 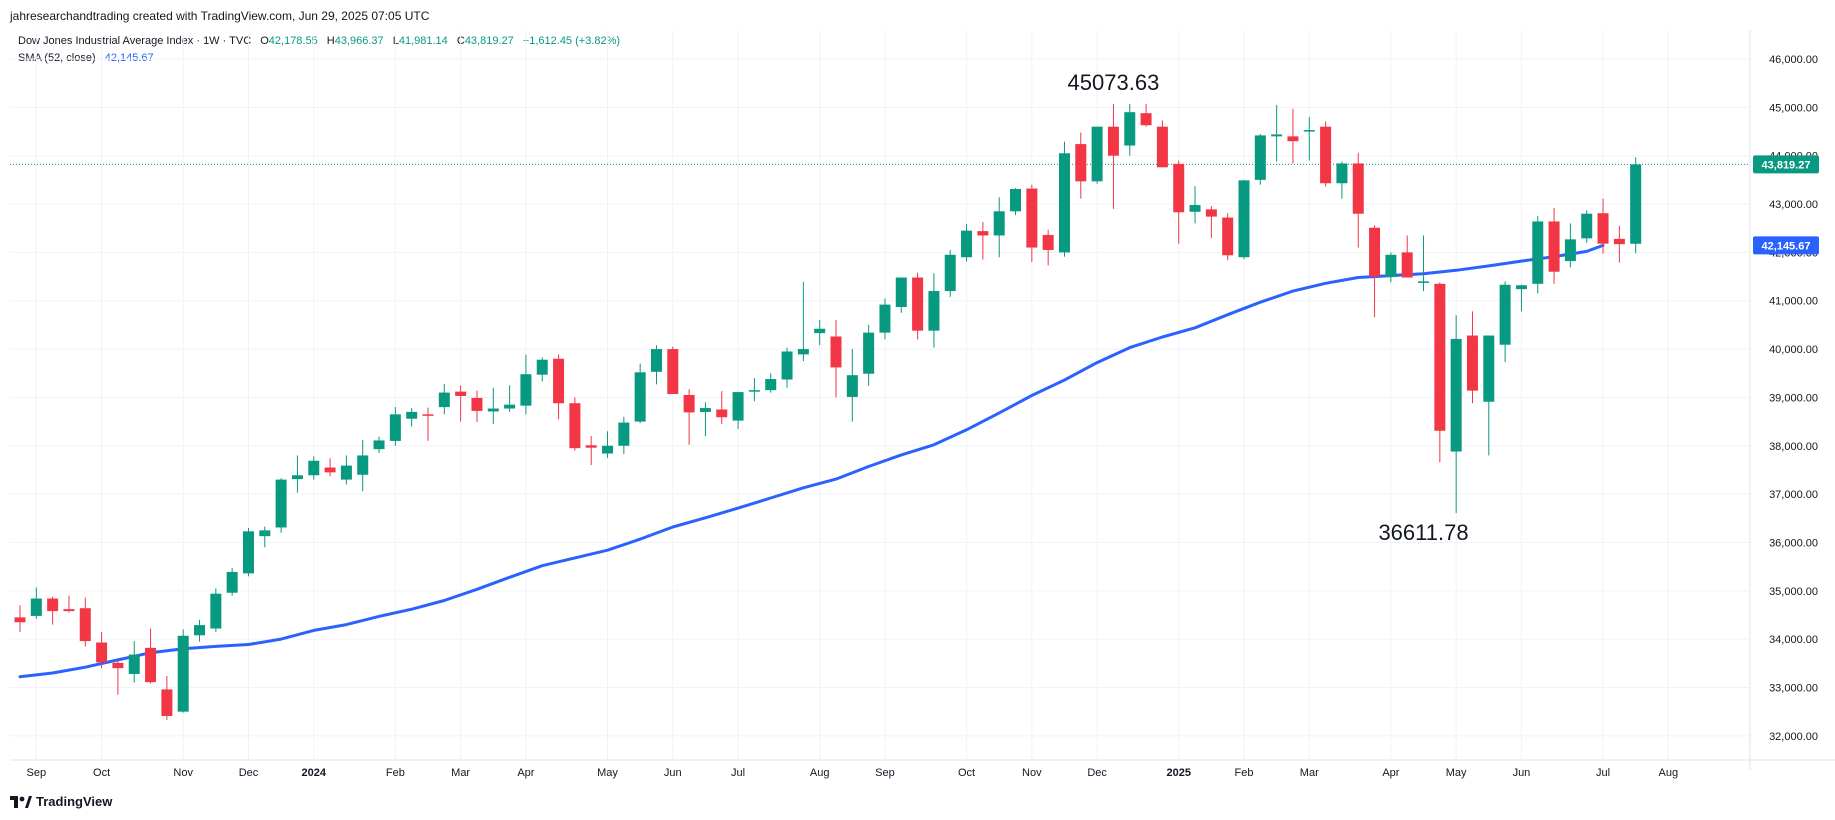 What do you see at coordinates (423, 41) in the screenshot?
I see `low-value: 41,981.14` at bounding box center [423, 41].